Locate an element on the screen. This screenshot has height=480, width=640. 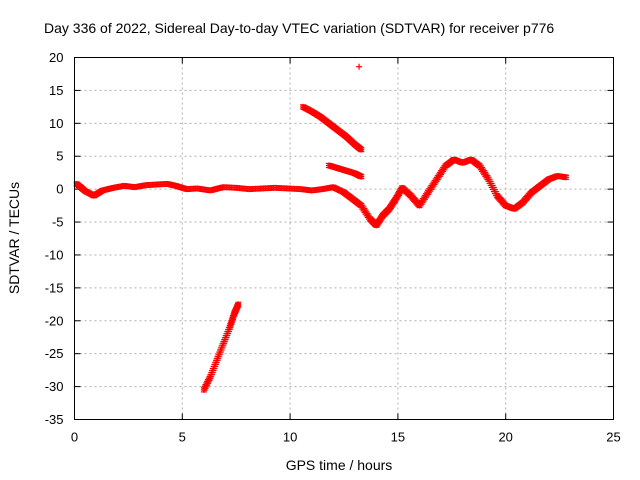
x-tick-label: 15 is located at coordinates (398, 437).